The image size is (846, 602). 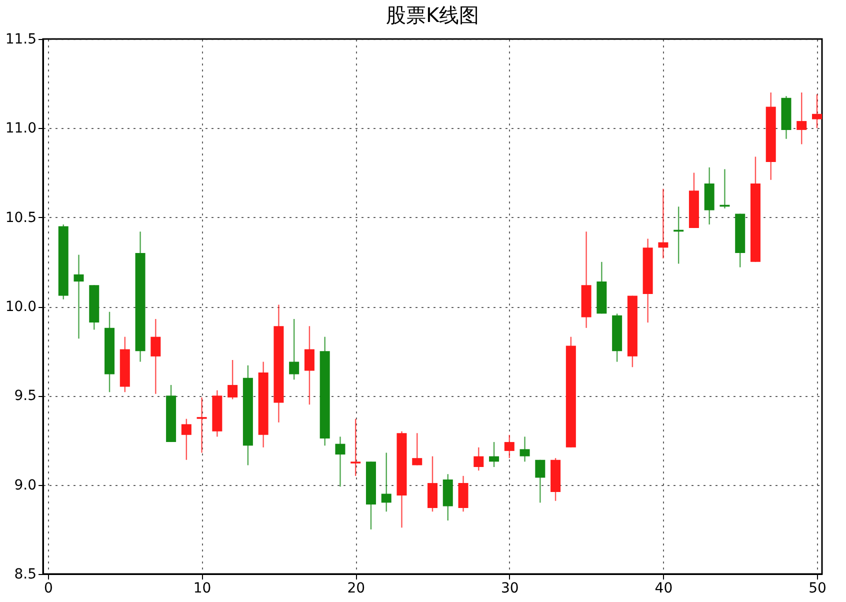 I want to click on x-tick-label: 30, so click(x=509, y=588).